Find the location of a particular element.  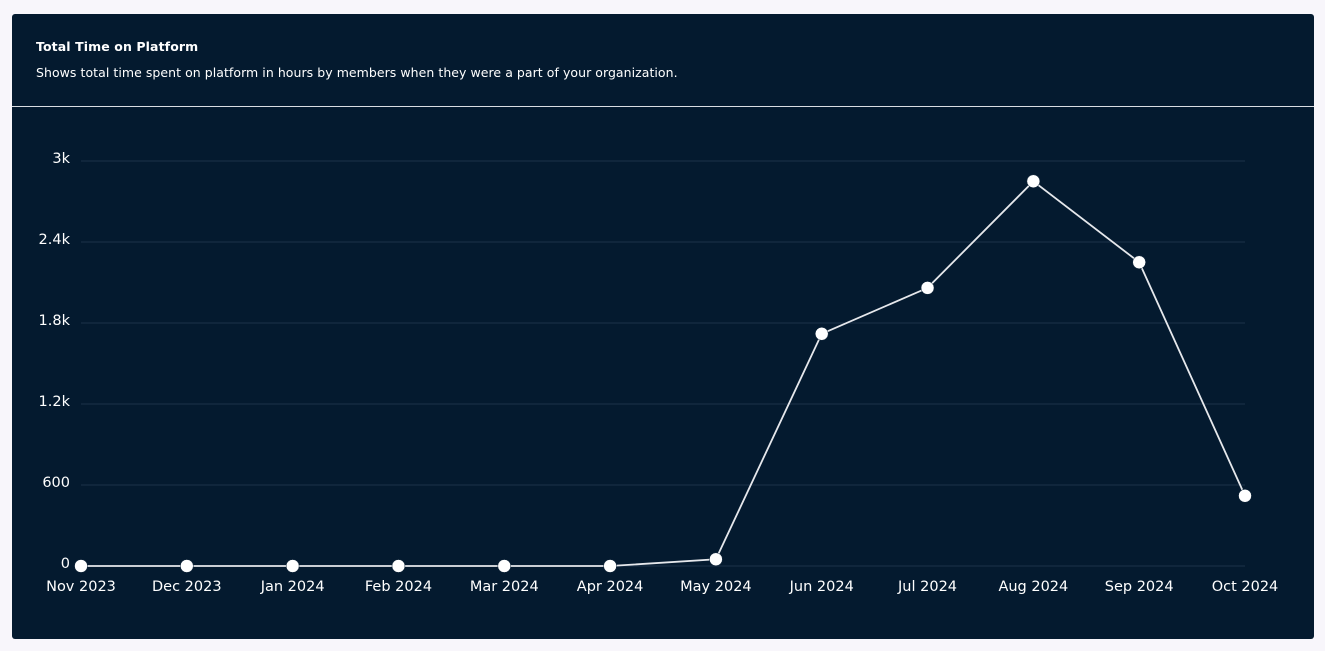

y-tick-label: 2.4k is located at coordinates (55, 240).